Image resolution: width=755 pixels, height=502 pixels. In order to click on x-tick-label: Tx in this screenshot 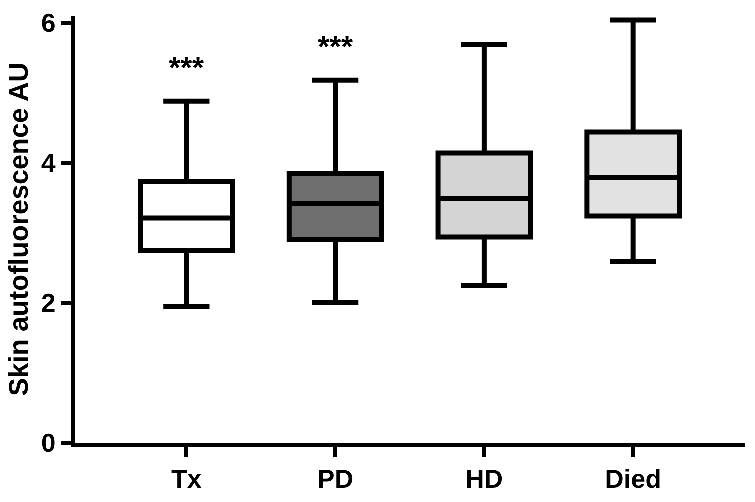, I will do `click(187, 479)`.